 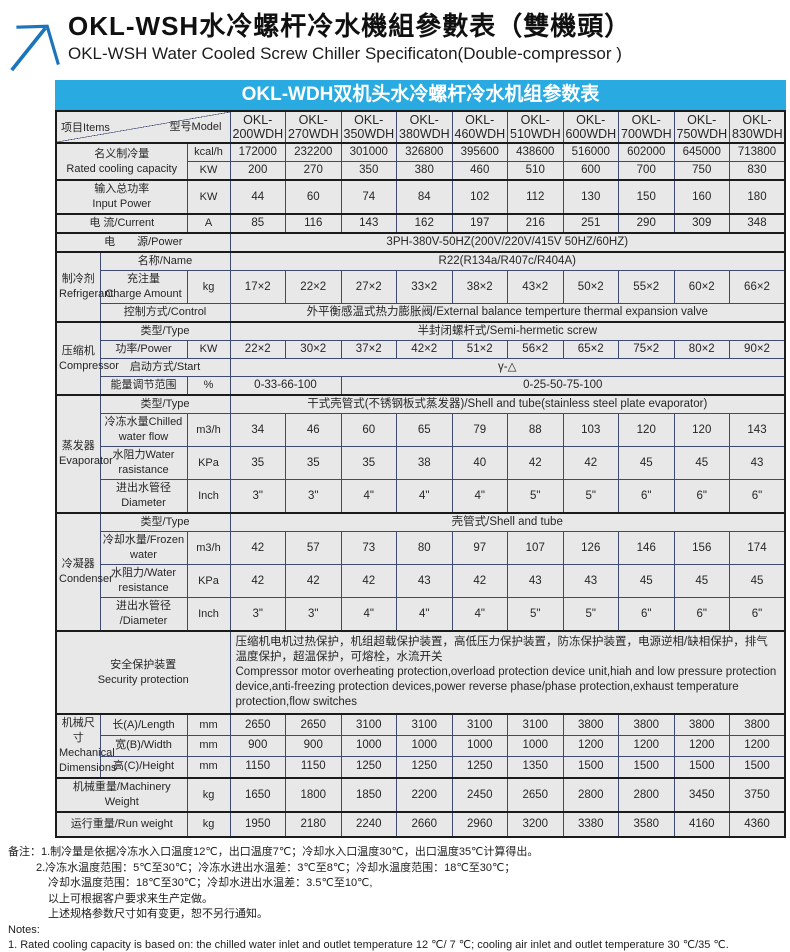 What do you see at coordinates (84, 454) in the screenshot?
I see `section-label-cell: 蒸发器 Evaporator` at bounding box center [84, 454].